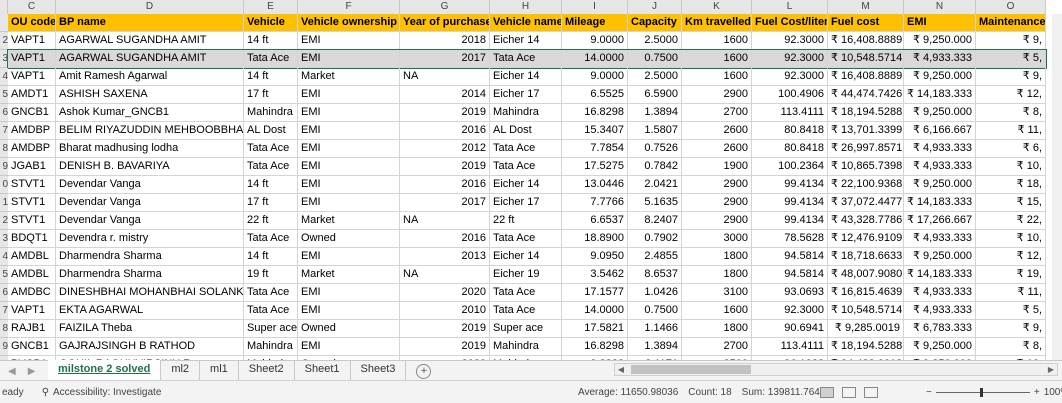 The width and height of the screenshot is (1062, 403). I want to click on table-cell: ₹ 6,166.667, so click(940, 131).